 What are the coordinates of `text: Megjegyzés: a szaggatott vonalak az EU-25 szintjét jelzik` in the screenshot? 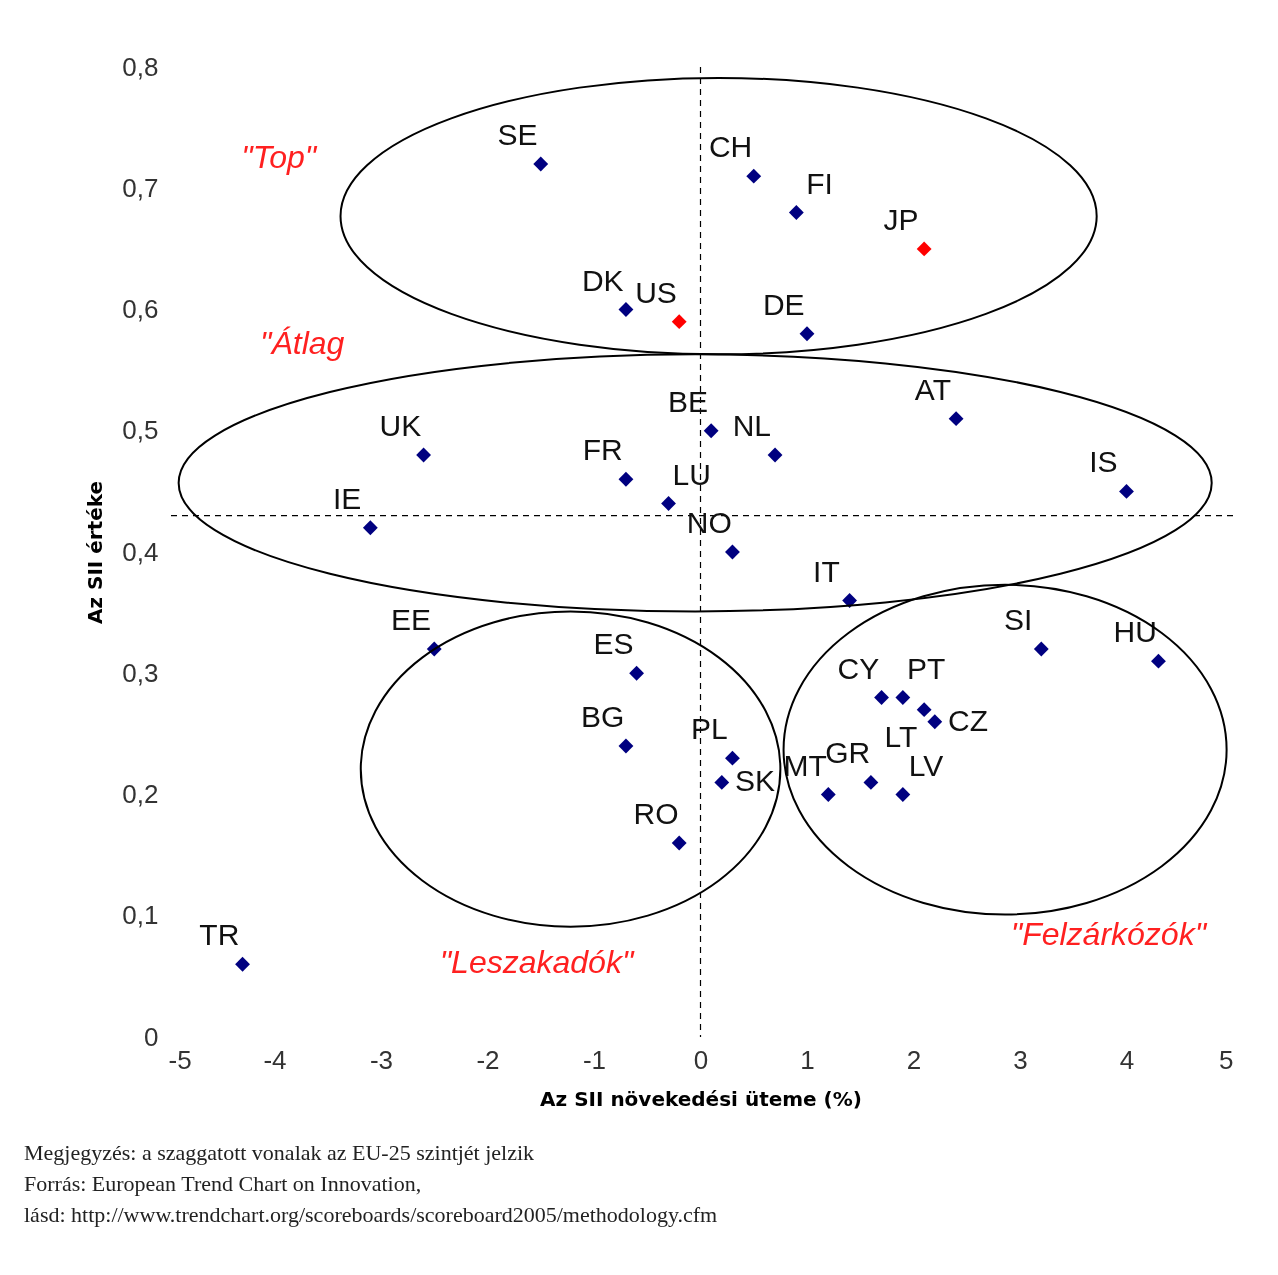 It's located at (280, 1153).